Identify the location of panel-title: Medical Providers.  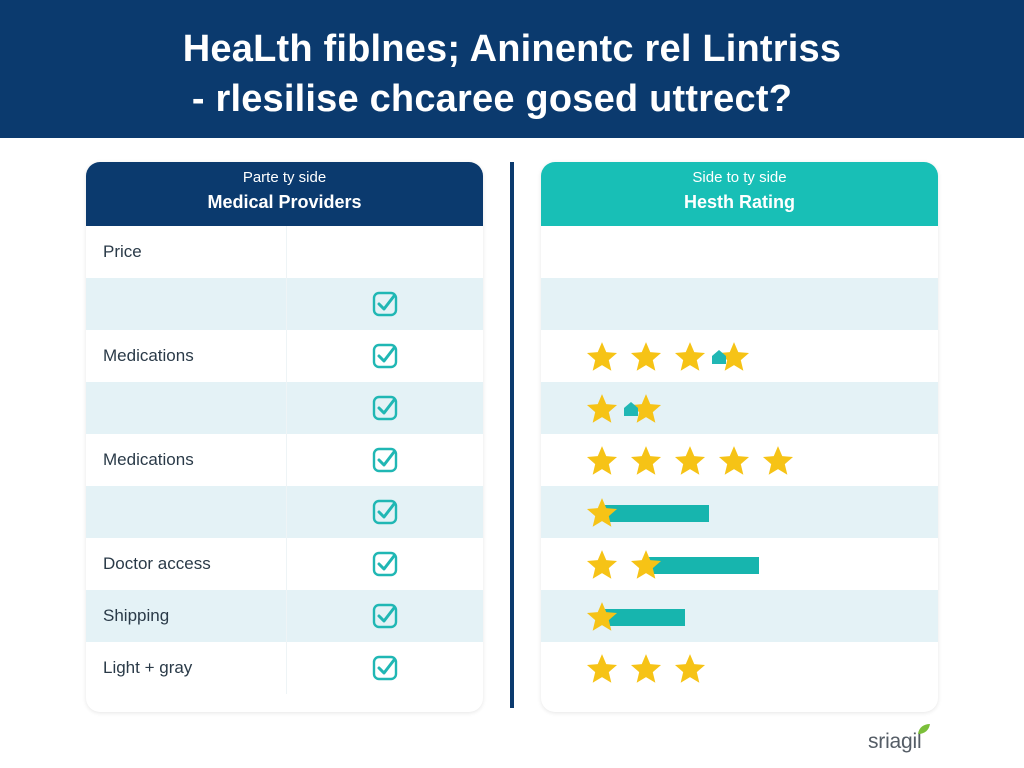
(284, 202).